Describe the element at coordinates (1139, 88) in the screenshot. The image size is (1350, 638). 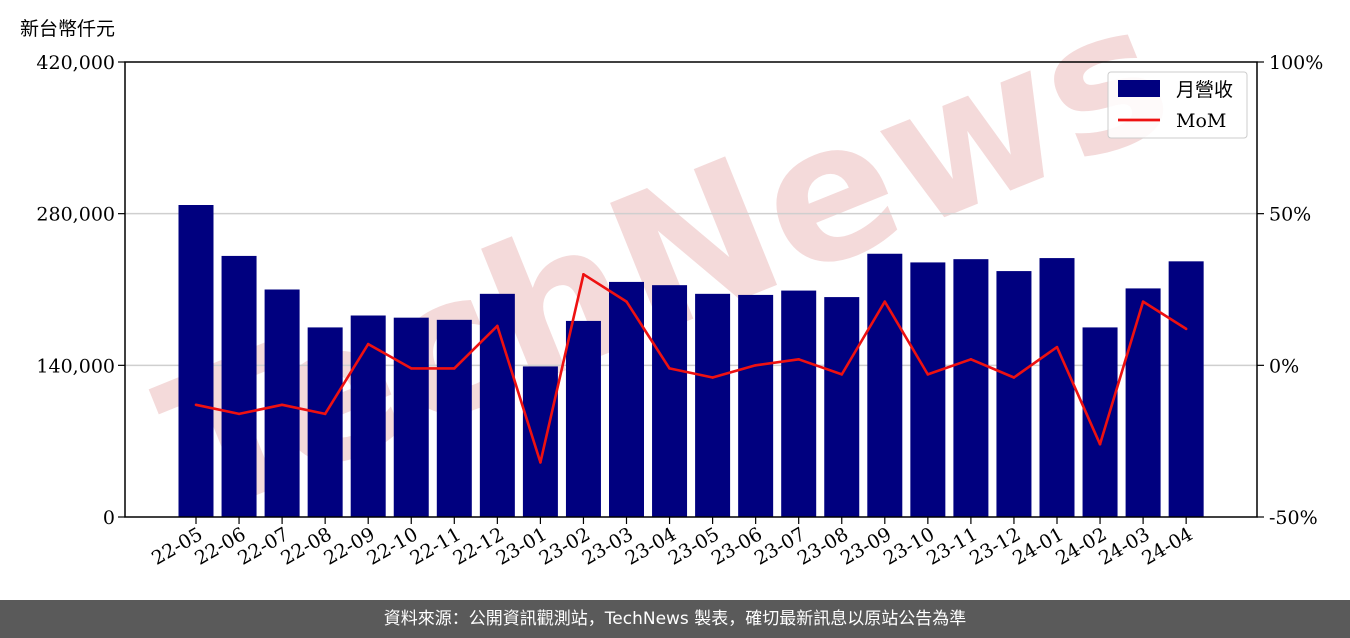
I see `legend-swatch-revenue` at that location.